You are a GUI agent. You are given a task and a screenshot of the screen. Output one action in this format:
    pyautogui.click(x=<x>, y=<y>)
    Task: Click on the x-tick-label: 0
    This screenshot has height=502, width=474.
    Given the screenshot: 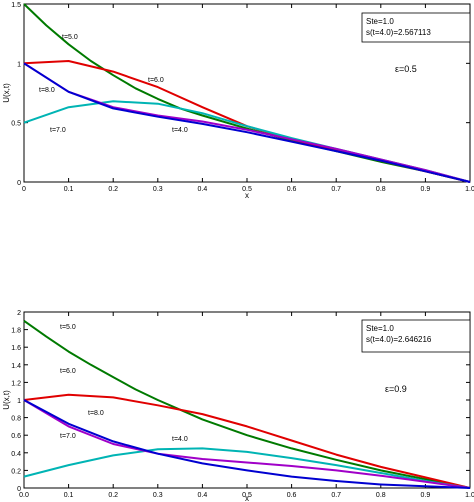 What is the action you would take?
    pyautogui.click(x=24, y=189)
    